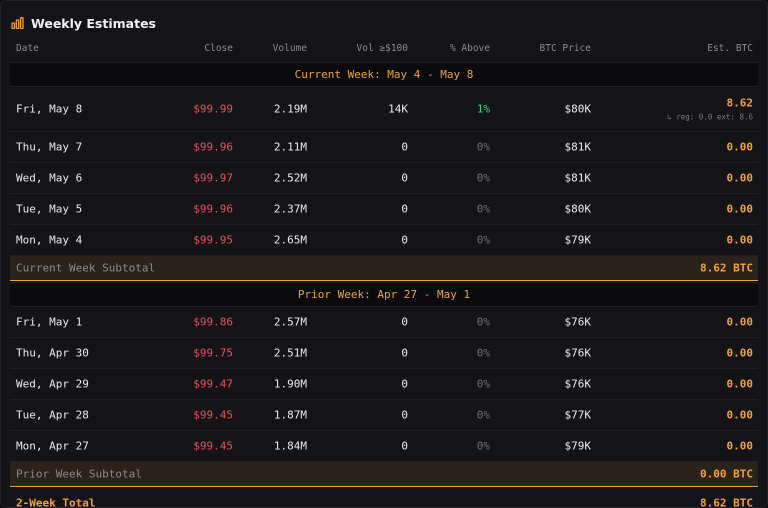 The width and height of the screenshot is (768, 508). Describe the element at coordinates (49, 240) in the screenshot. I see `row-date: Mon, May 4` at that location.